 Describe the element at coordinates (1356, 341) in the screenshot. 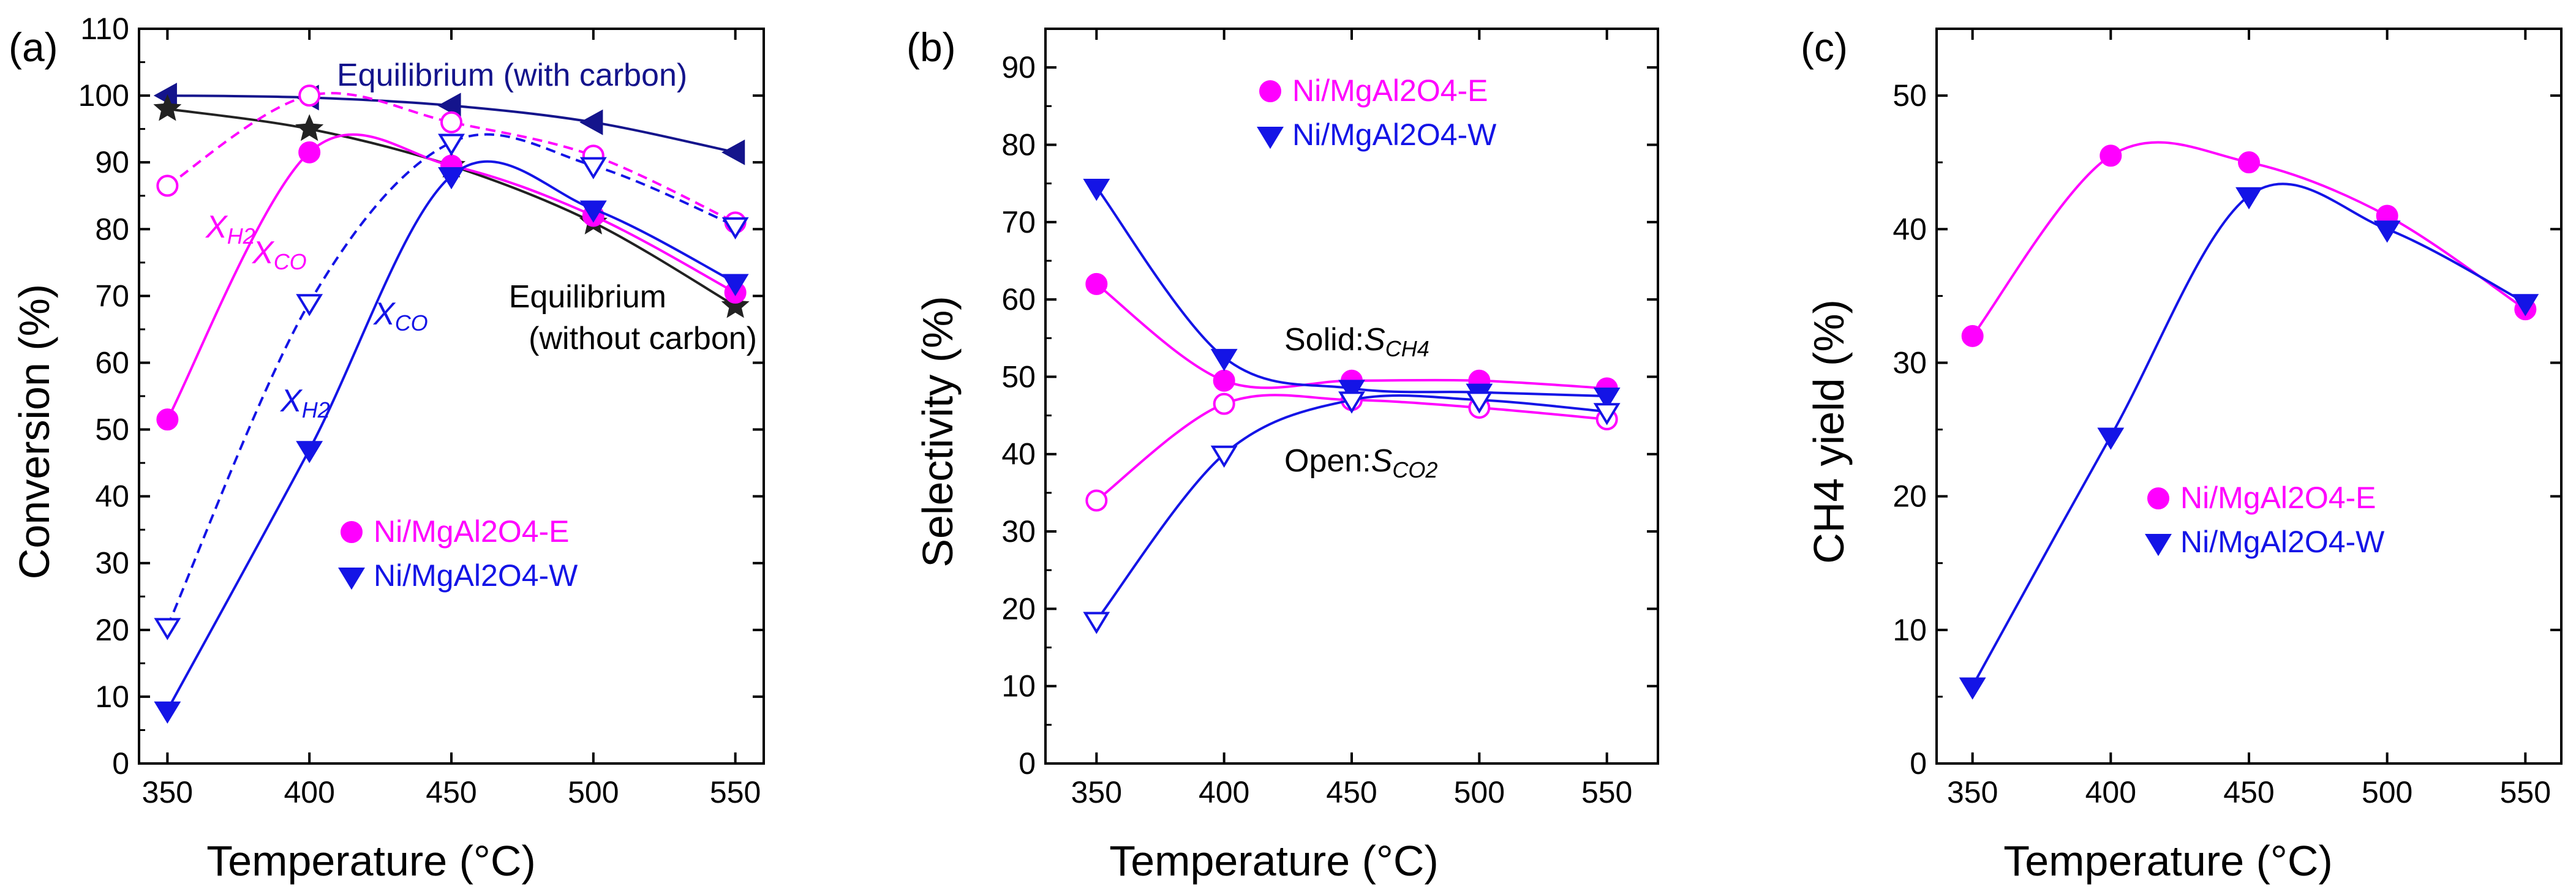

I see `annotation-solid-s-ch4: Solid:SCH4` at that location.